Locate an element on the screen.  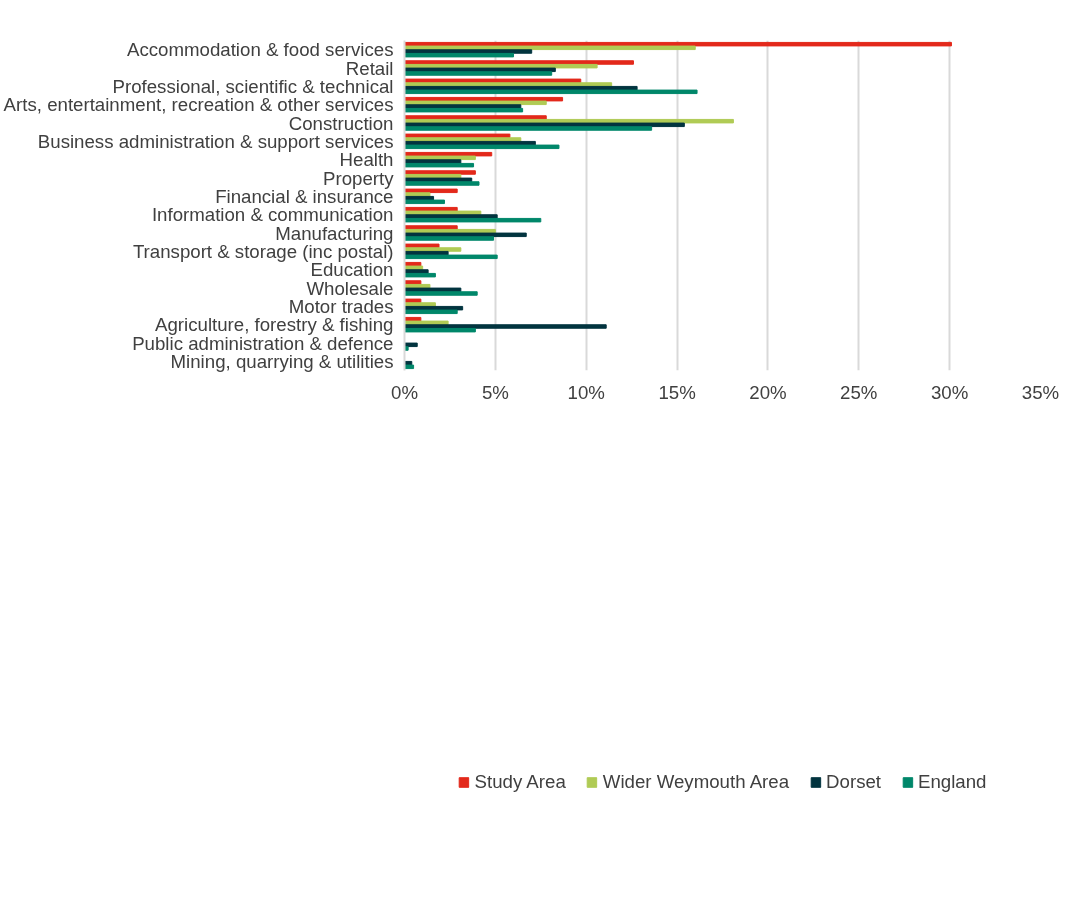
x-tick-label: 20% is located at coordinates (768, 392).